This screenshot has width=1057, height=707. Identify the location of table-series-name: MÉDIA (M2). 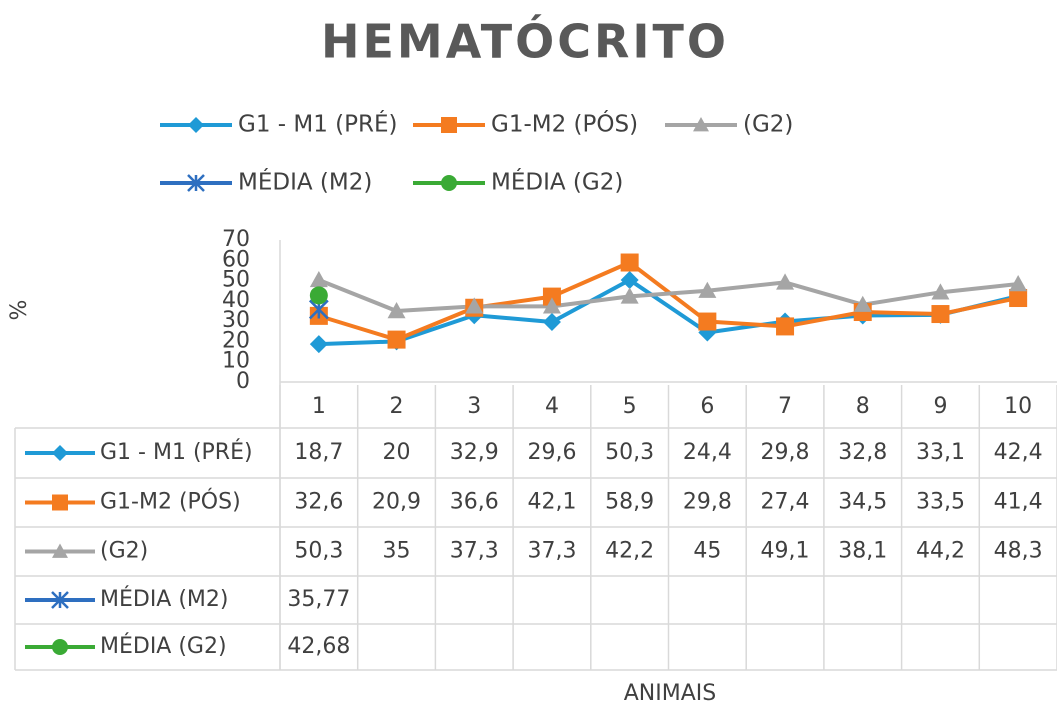
(164, 599).